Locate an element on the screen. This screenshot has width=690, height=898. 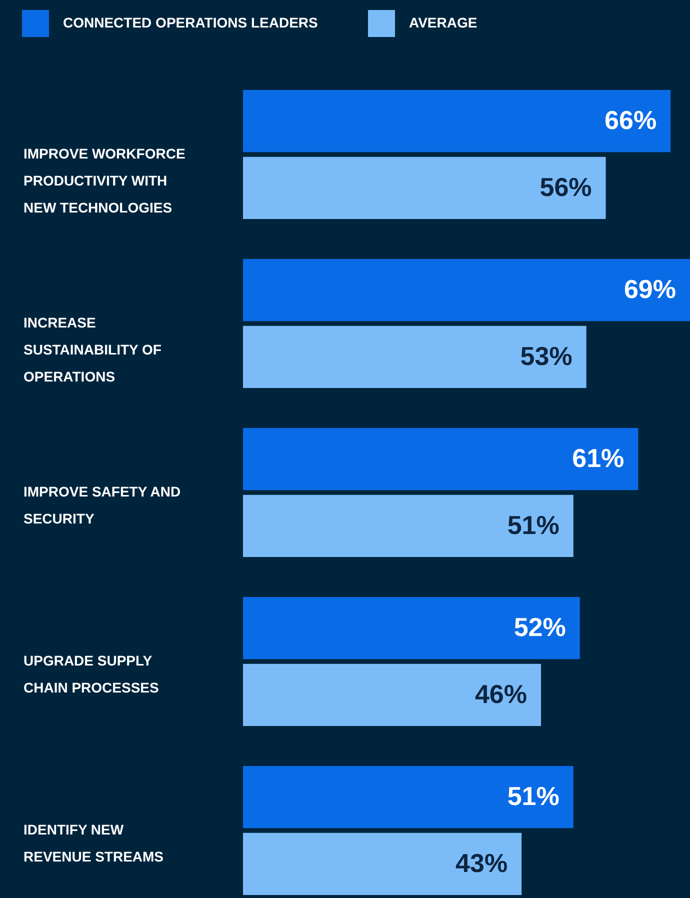
data-label: 61% is located at coordinates (598, 458).